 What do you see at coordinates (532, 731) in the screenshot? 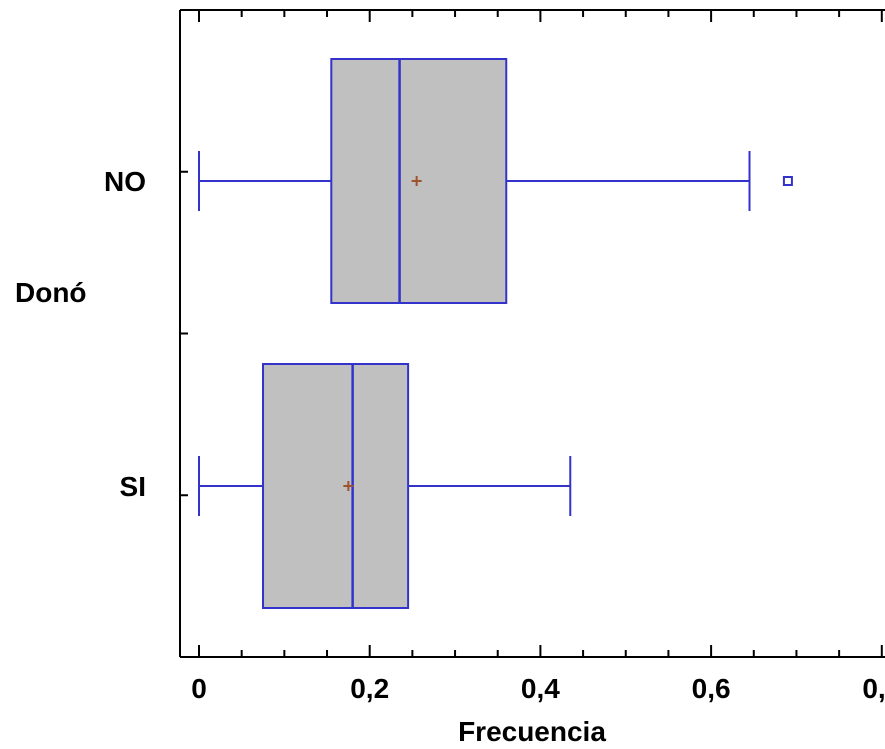
I see `x-axis-title: Frecuencia` at bounding box center [532, 731].